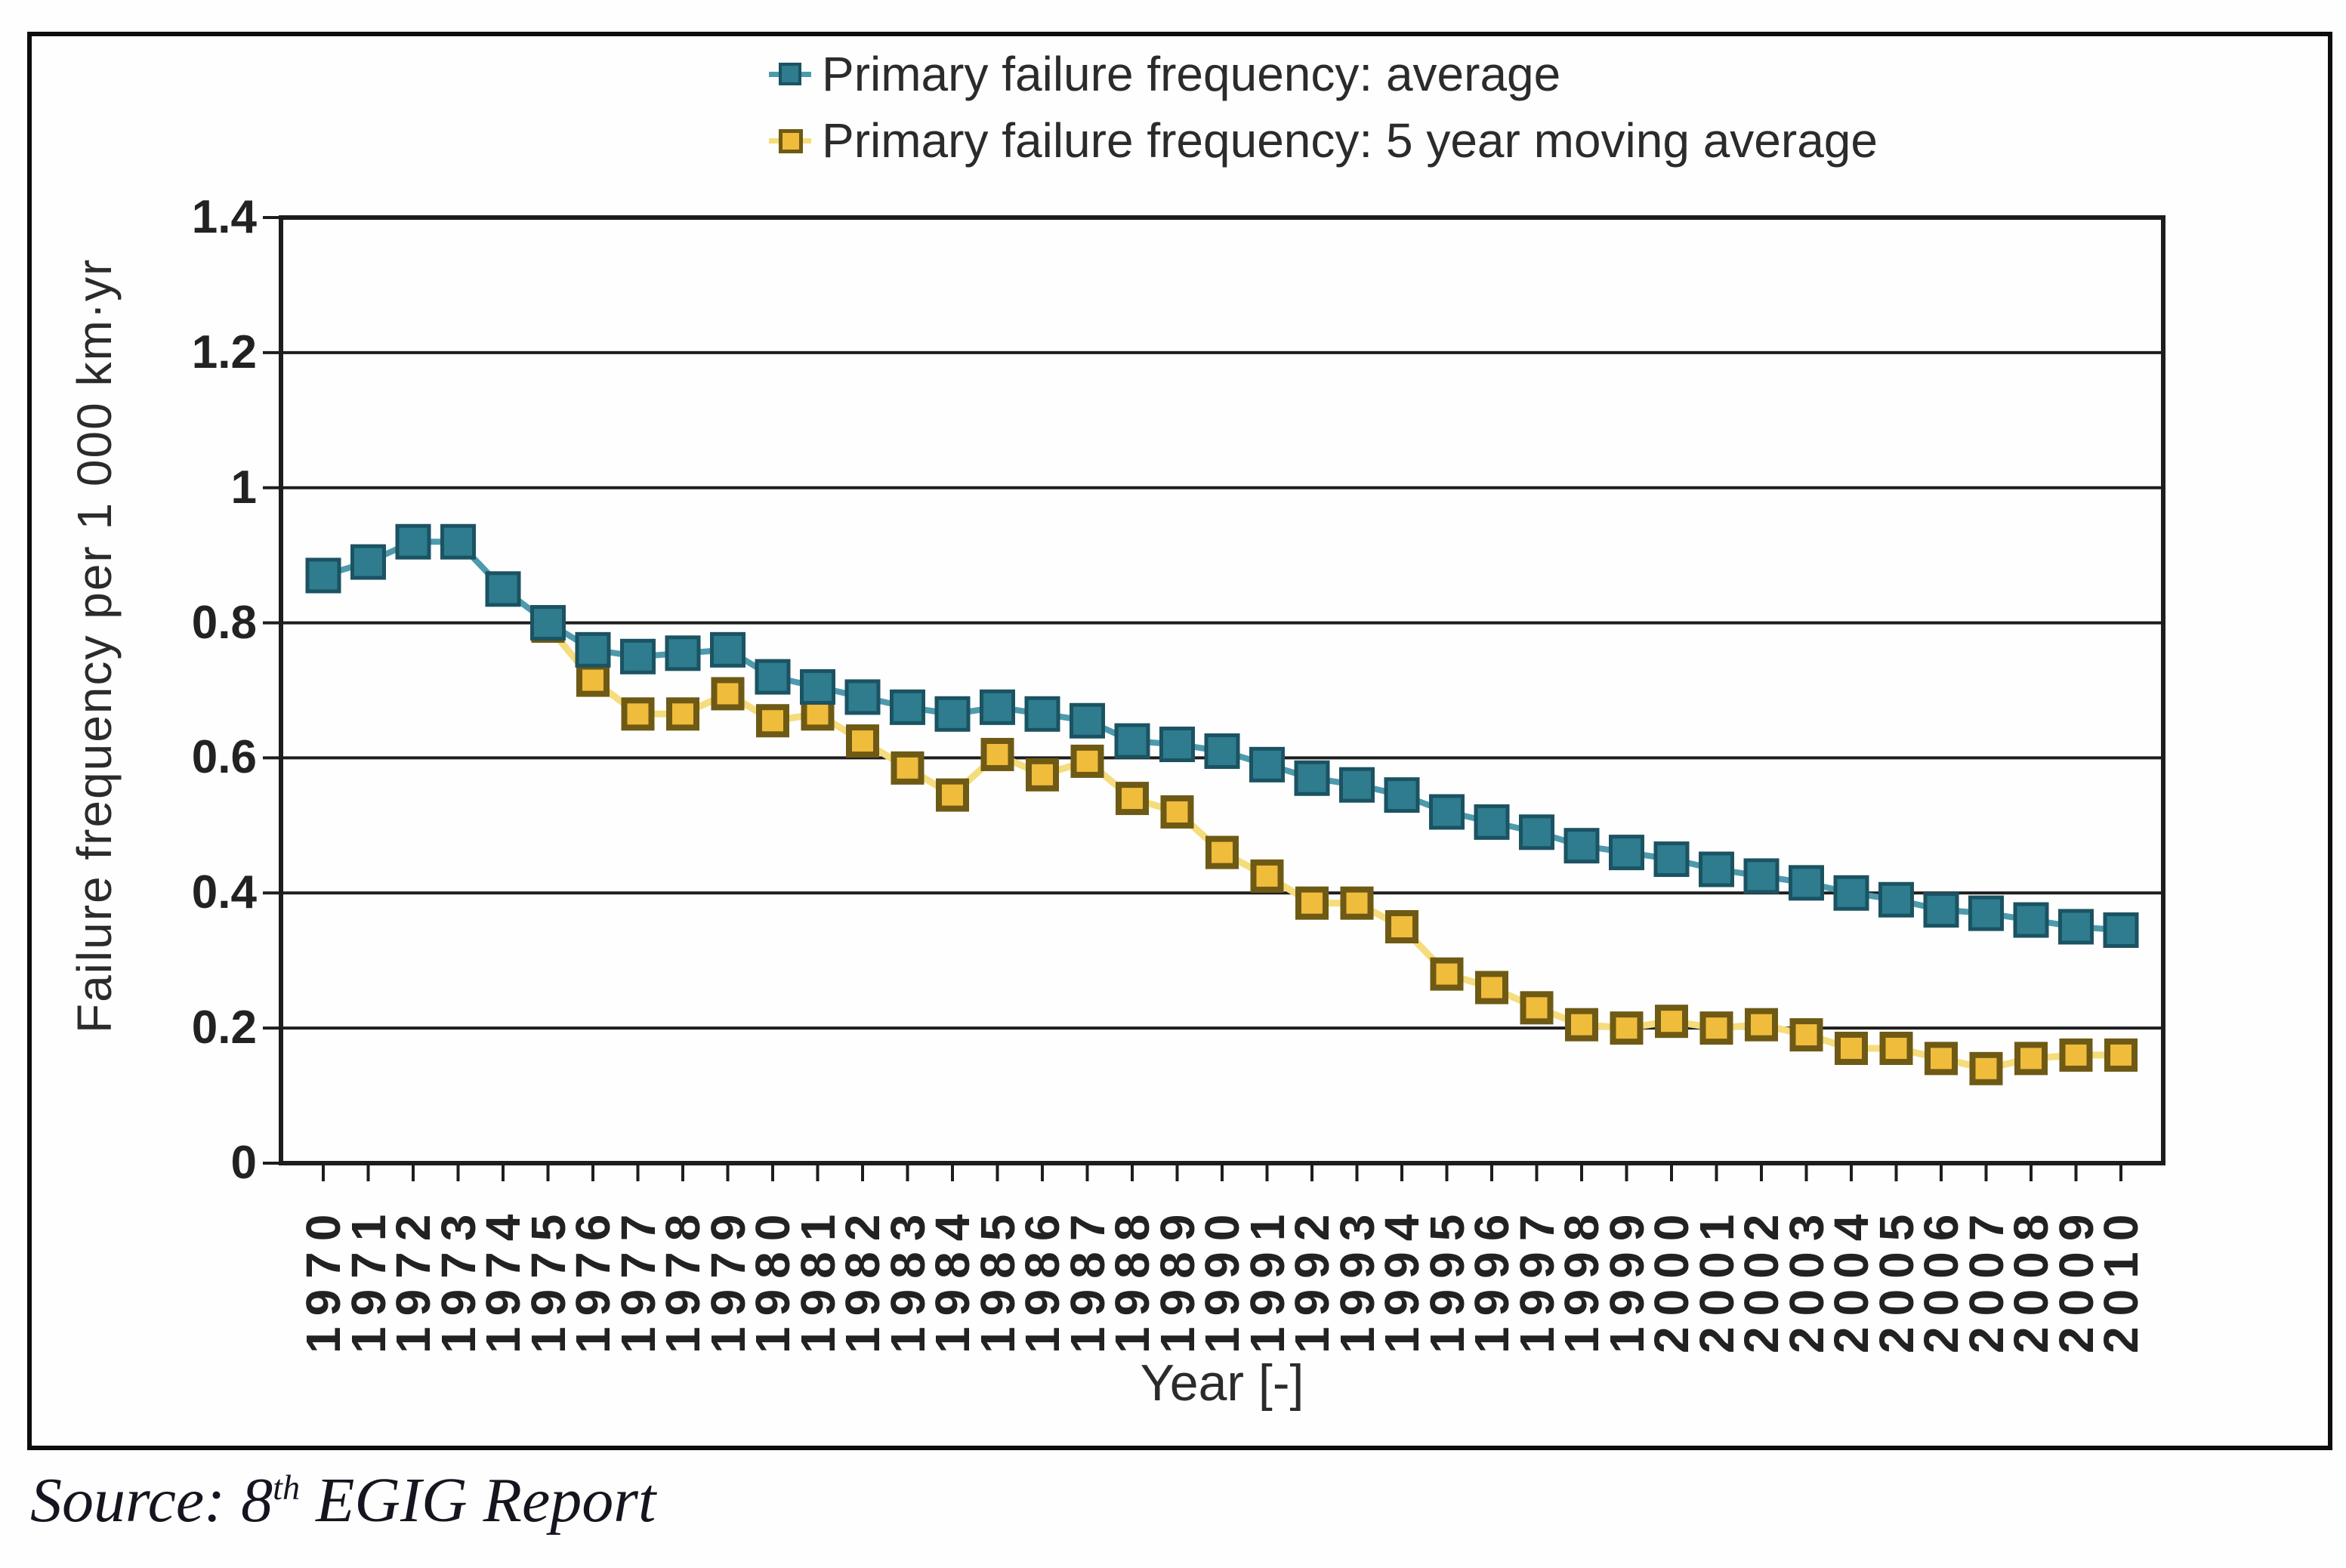  What do you see at coordinates (151, 1500) in the screenshot?
I see `source-text: Source: 8` at bounding box center [151, 1500].